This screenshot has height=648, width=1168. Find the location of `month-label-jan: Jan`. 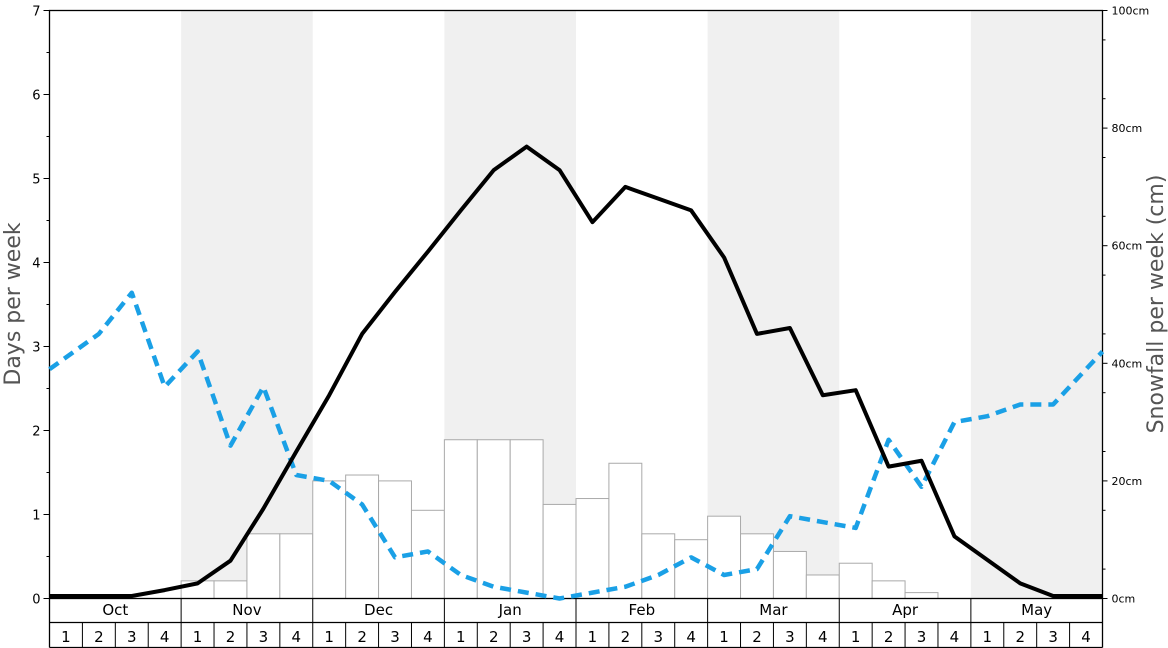

month-label-jan: Jan is located at coordinates (510, 610).